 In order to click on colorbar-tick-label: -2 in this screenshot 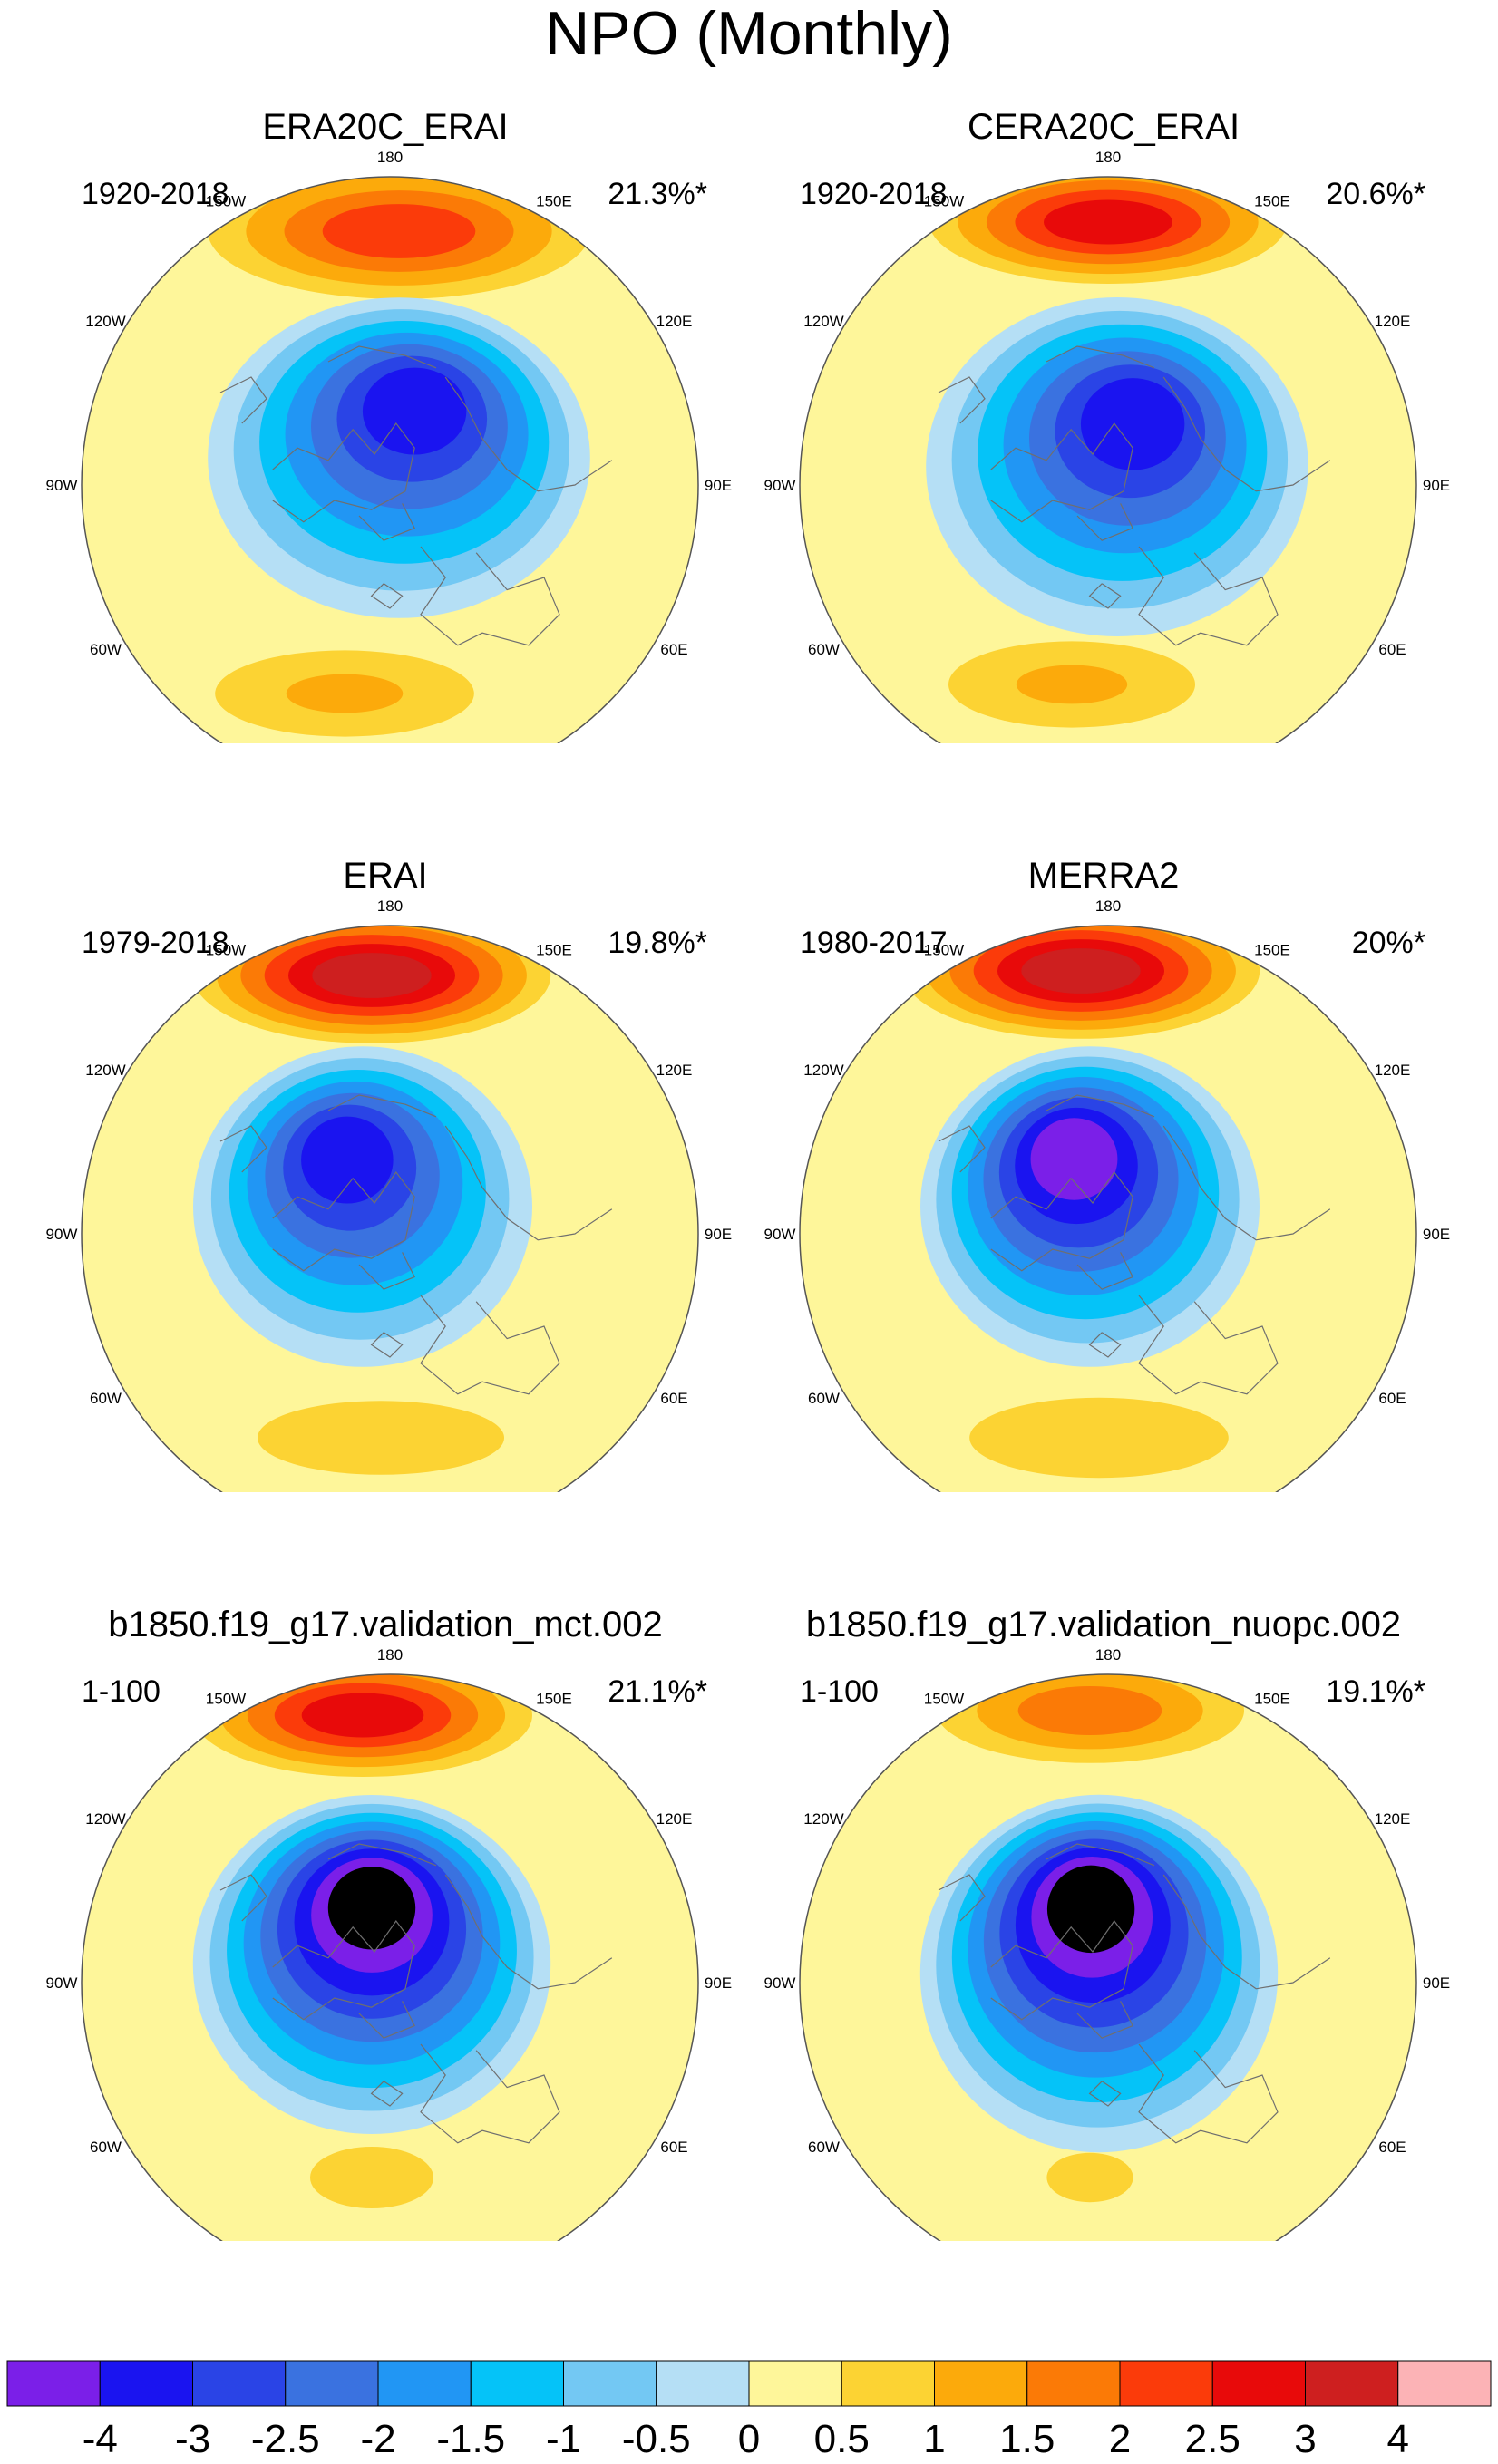, I will do `click(378, 2439)`.